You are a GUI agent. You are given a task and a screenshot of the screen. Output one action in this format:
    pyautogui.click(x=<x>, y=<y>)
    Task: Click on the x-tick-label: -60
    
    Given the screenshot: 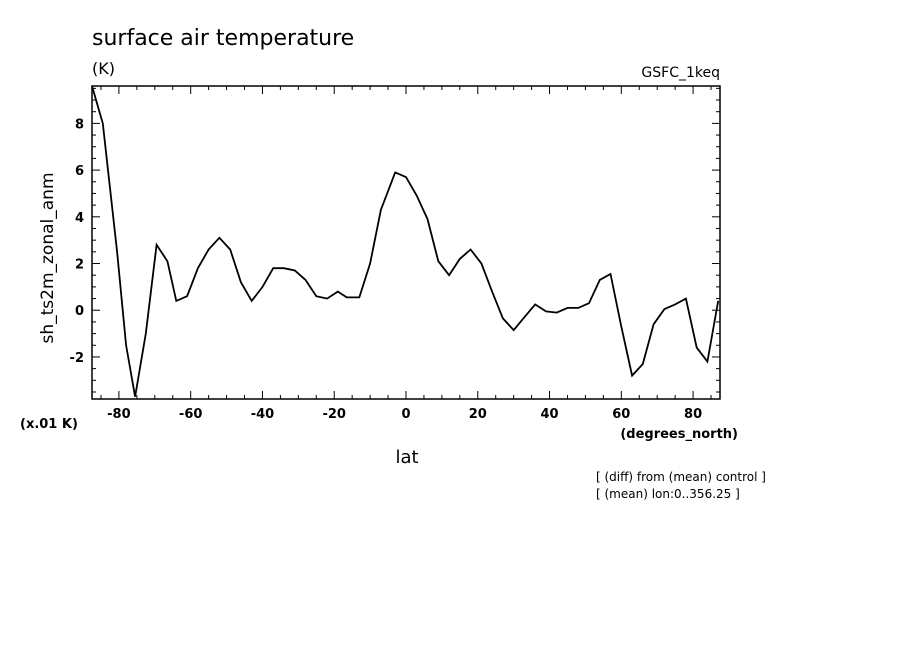 What is the action you would take?
    pyautogui.click(x=191, y=414)
    